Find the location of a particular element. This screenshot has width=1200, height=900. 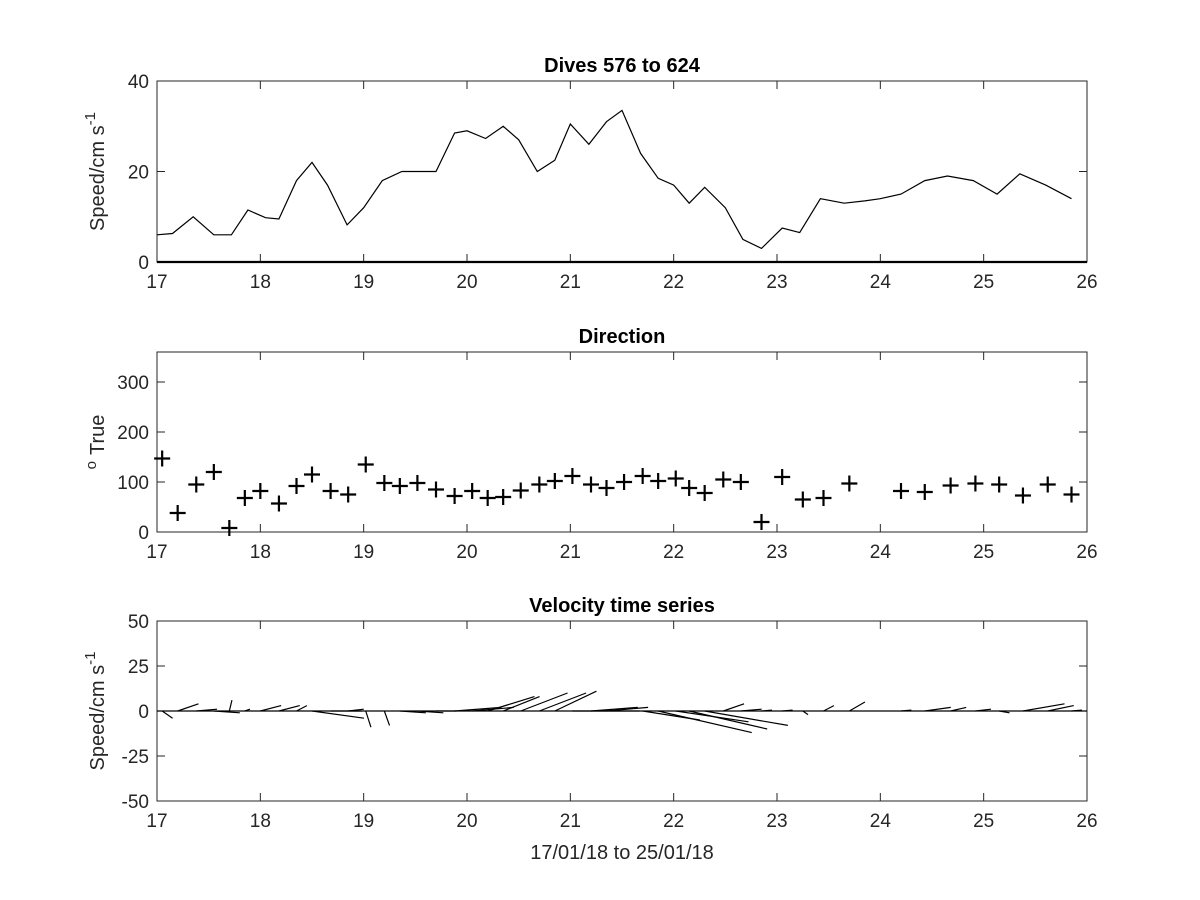

y-tick-label: 100 is located at coordinates (133, 483).